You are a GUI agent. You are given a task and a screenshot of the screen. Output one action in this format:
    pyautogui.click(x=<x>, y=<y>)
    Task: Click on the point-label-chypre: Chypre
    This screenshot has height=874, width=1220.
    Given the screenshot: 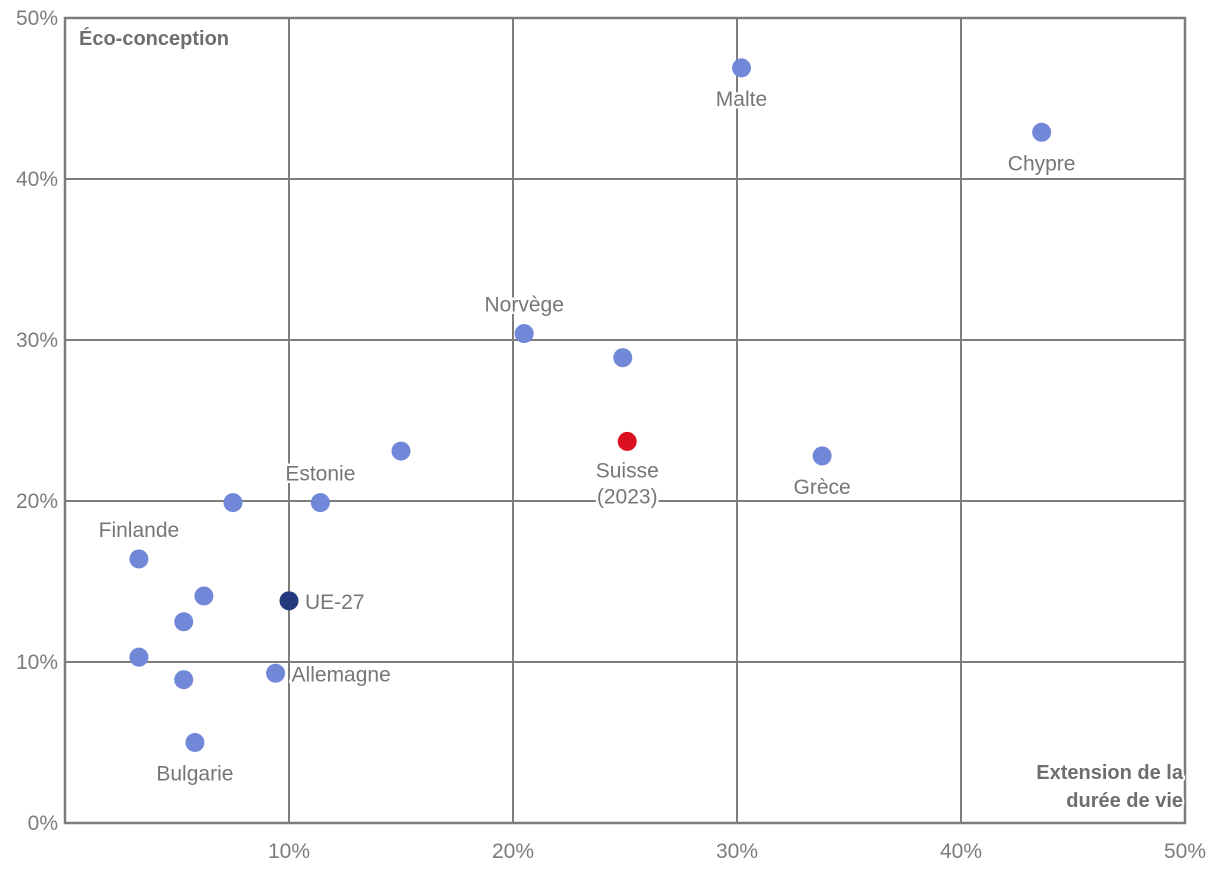 What is the action you would take?
    pyautogui.click(x=1042, y=163)
    